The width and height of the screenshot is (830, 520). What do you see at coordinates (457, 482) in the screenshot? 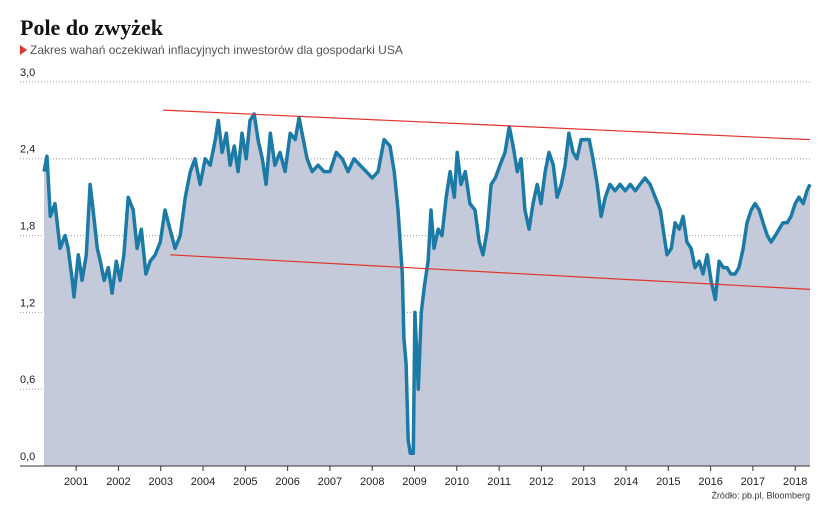
I see `x-tick-label: 2010` at bounding box center [457, 482].